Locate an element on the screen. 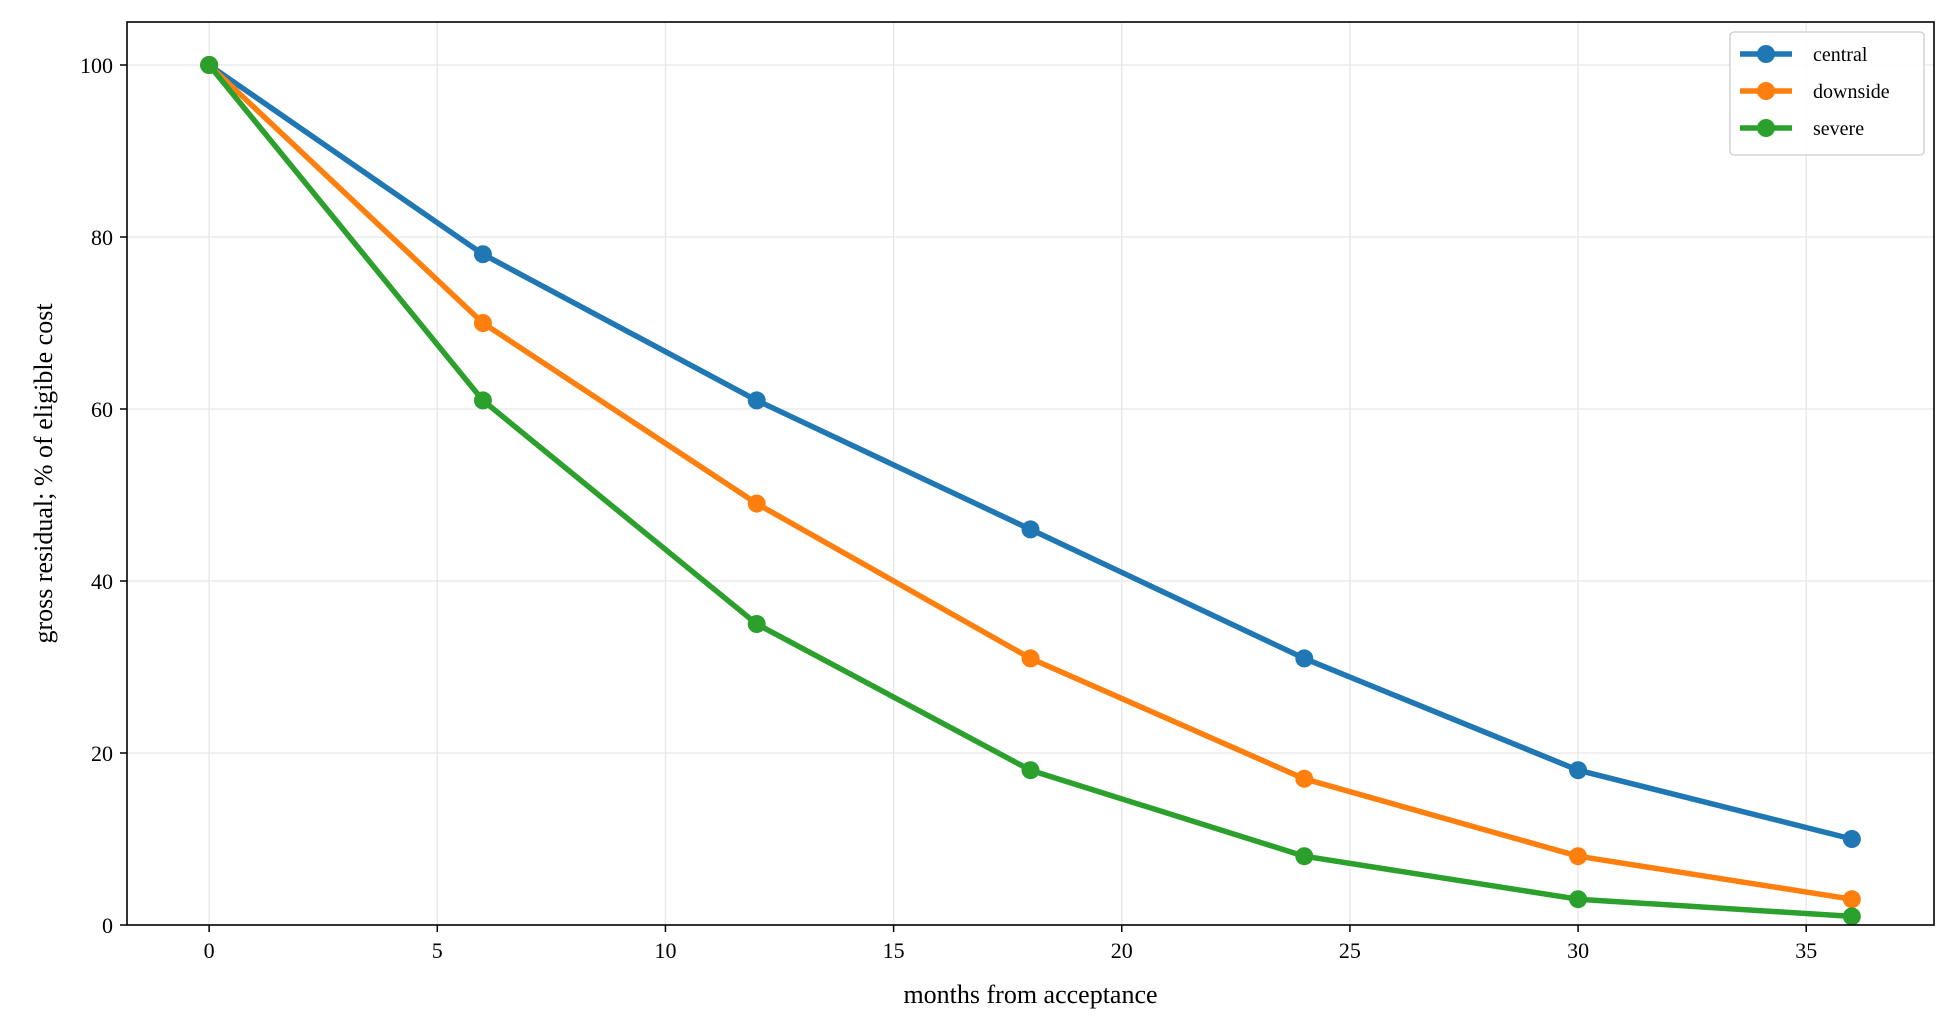 The height and width of the screenshot is (1033, 1954). x-tick-label: 35 is located at coordinates (1806, 950).